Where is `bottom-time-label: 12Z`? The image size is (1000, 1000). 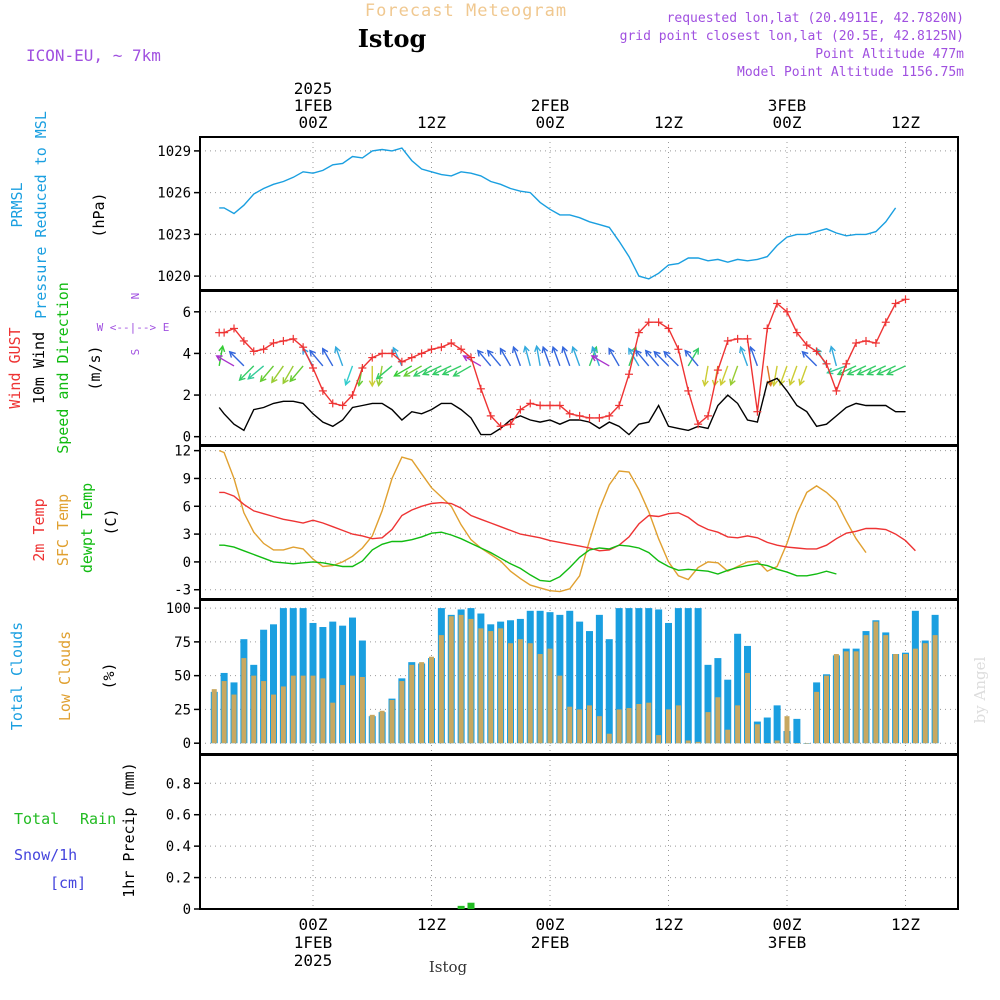
bottom-time-label: 12Z is located at coordinates (905, 924).